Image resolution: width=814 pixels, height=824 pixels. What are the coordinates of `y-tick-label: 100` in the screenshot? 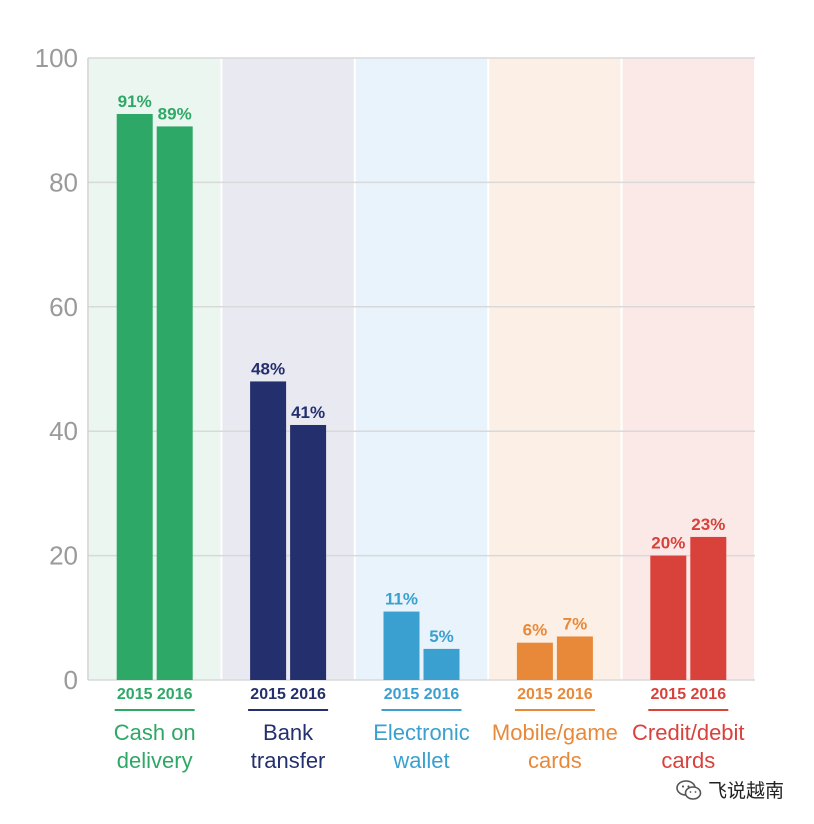 It's located at (56, 58).